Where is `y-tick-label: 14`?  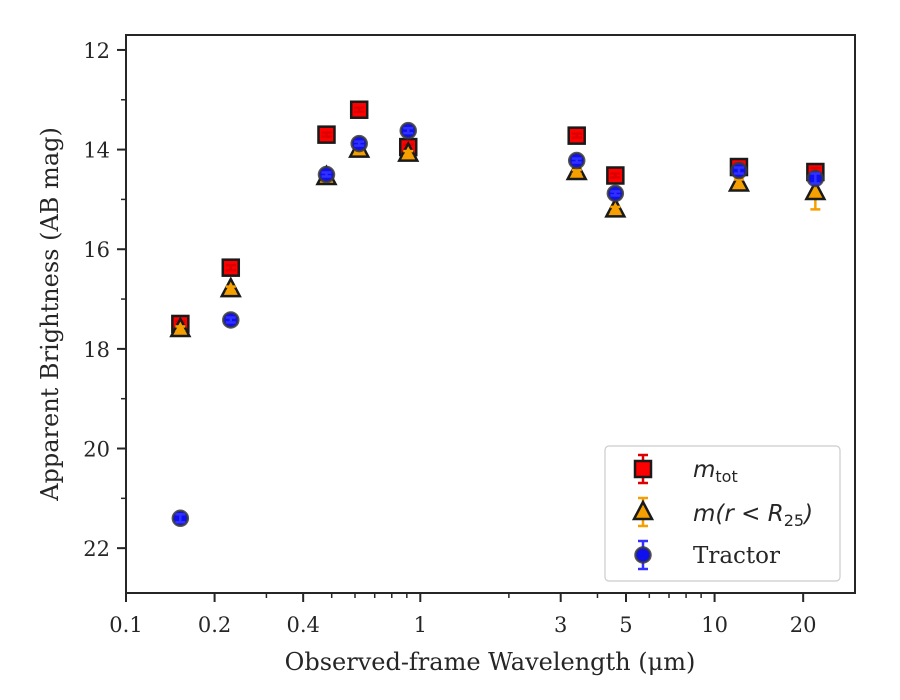 y-tick-label: 14 is located at coordinates (96, 151).